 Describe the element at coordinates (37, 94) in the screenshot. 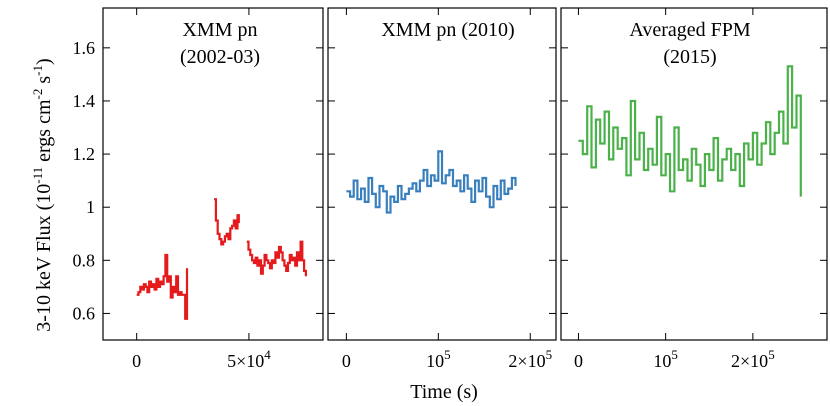

I see `y-axis-label-exponent-2: -2` at that location.